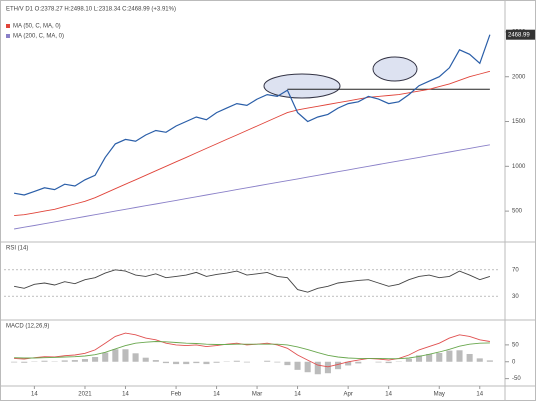 This screenshot has width=536, height=401. Describe the element at coordinates (514, 362) in the screenshot. I see `y-tick-label: 0` at that location.